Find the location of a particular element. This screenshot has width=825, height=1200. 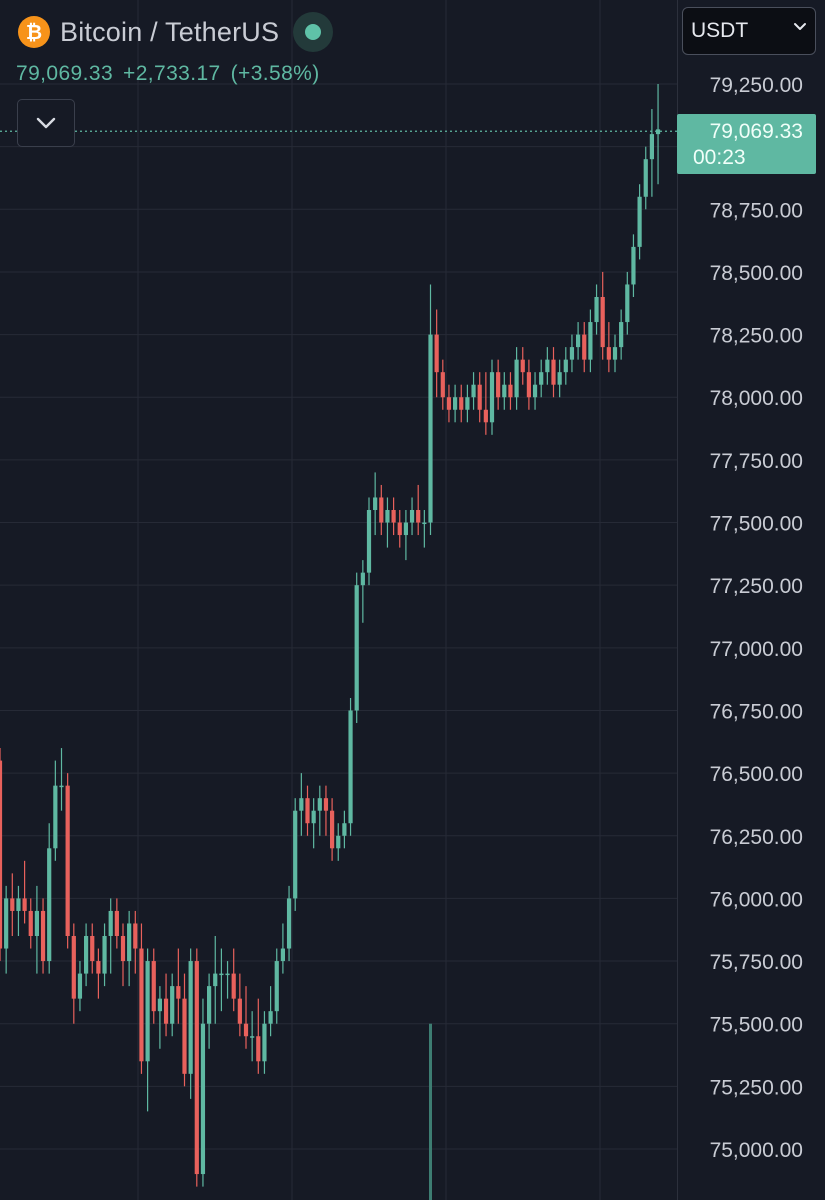

price-axis-label: 77,250.00 is located at coordinates (756, 586).